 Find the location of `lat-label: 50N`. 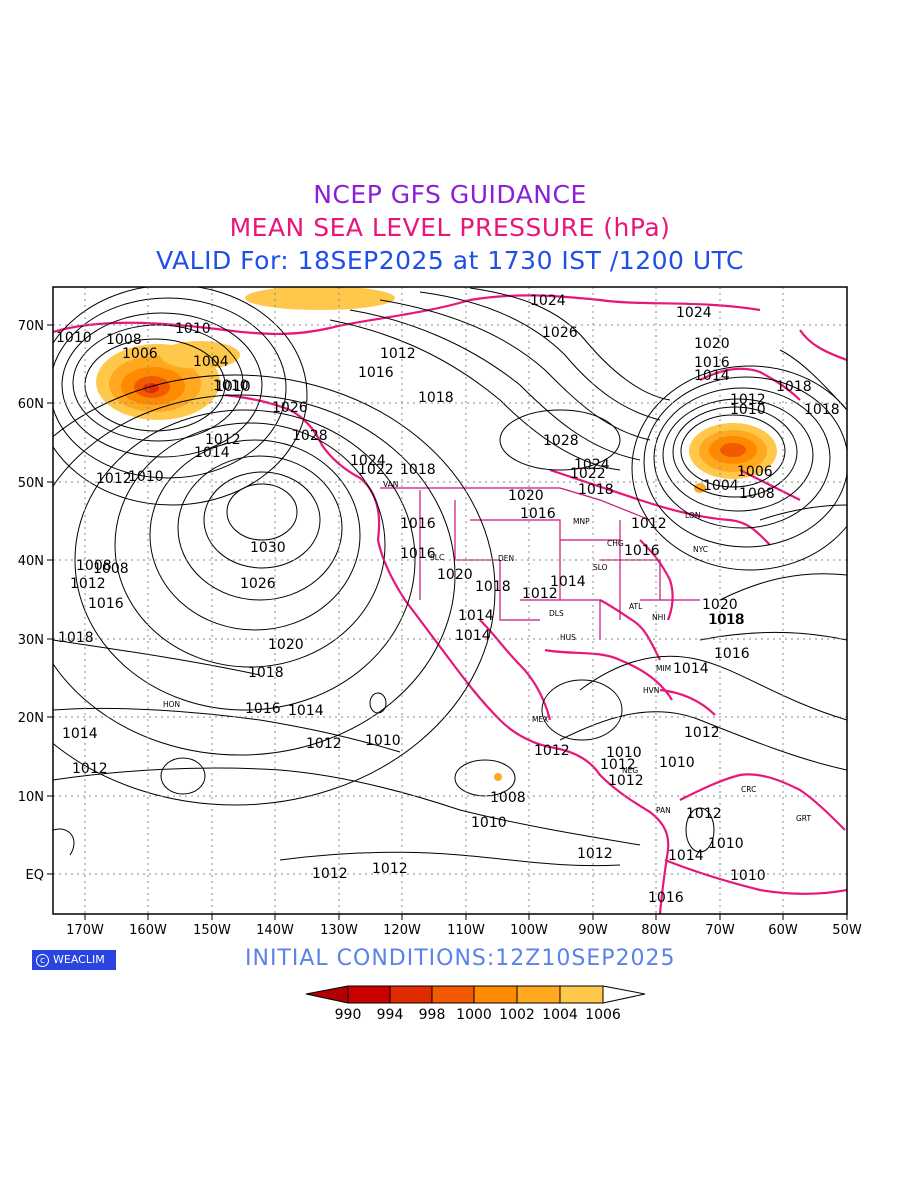

lat-label: 50N is located at coordinates (31, 483).